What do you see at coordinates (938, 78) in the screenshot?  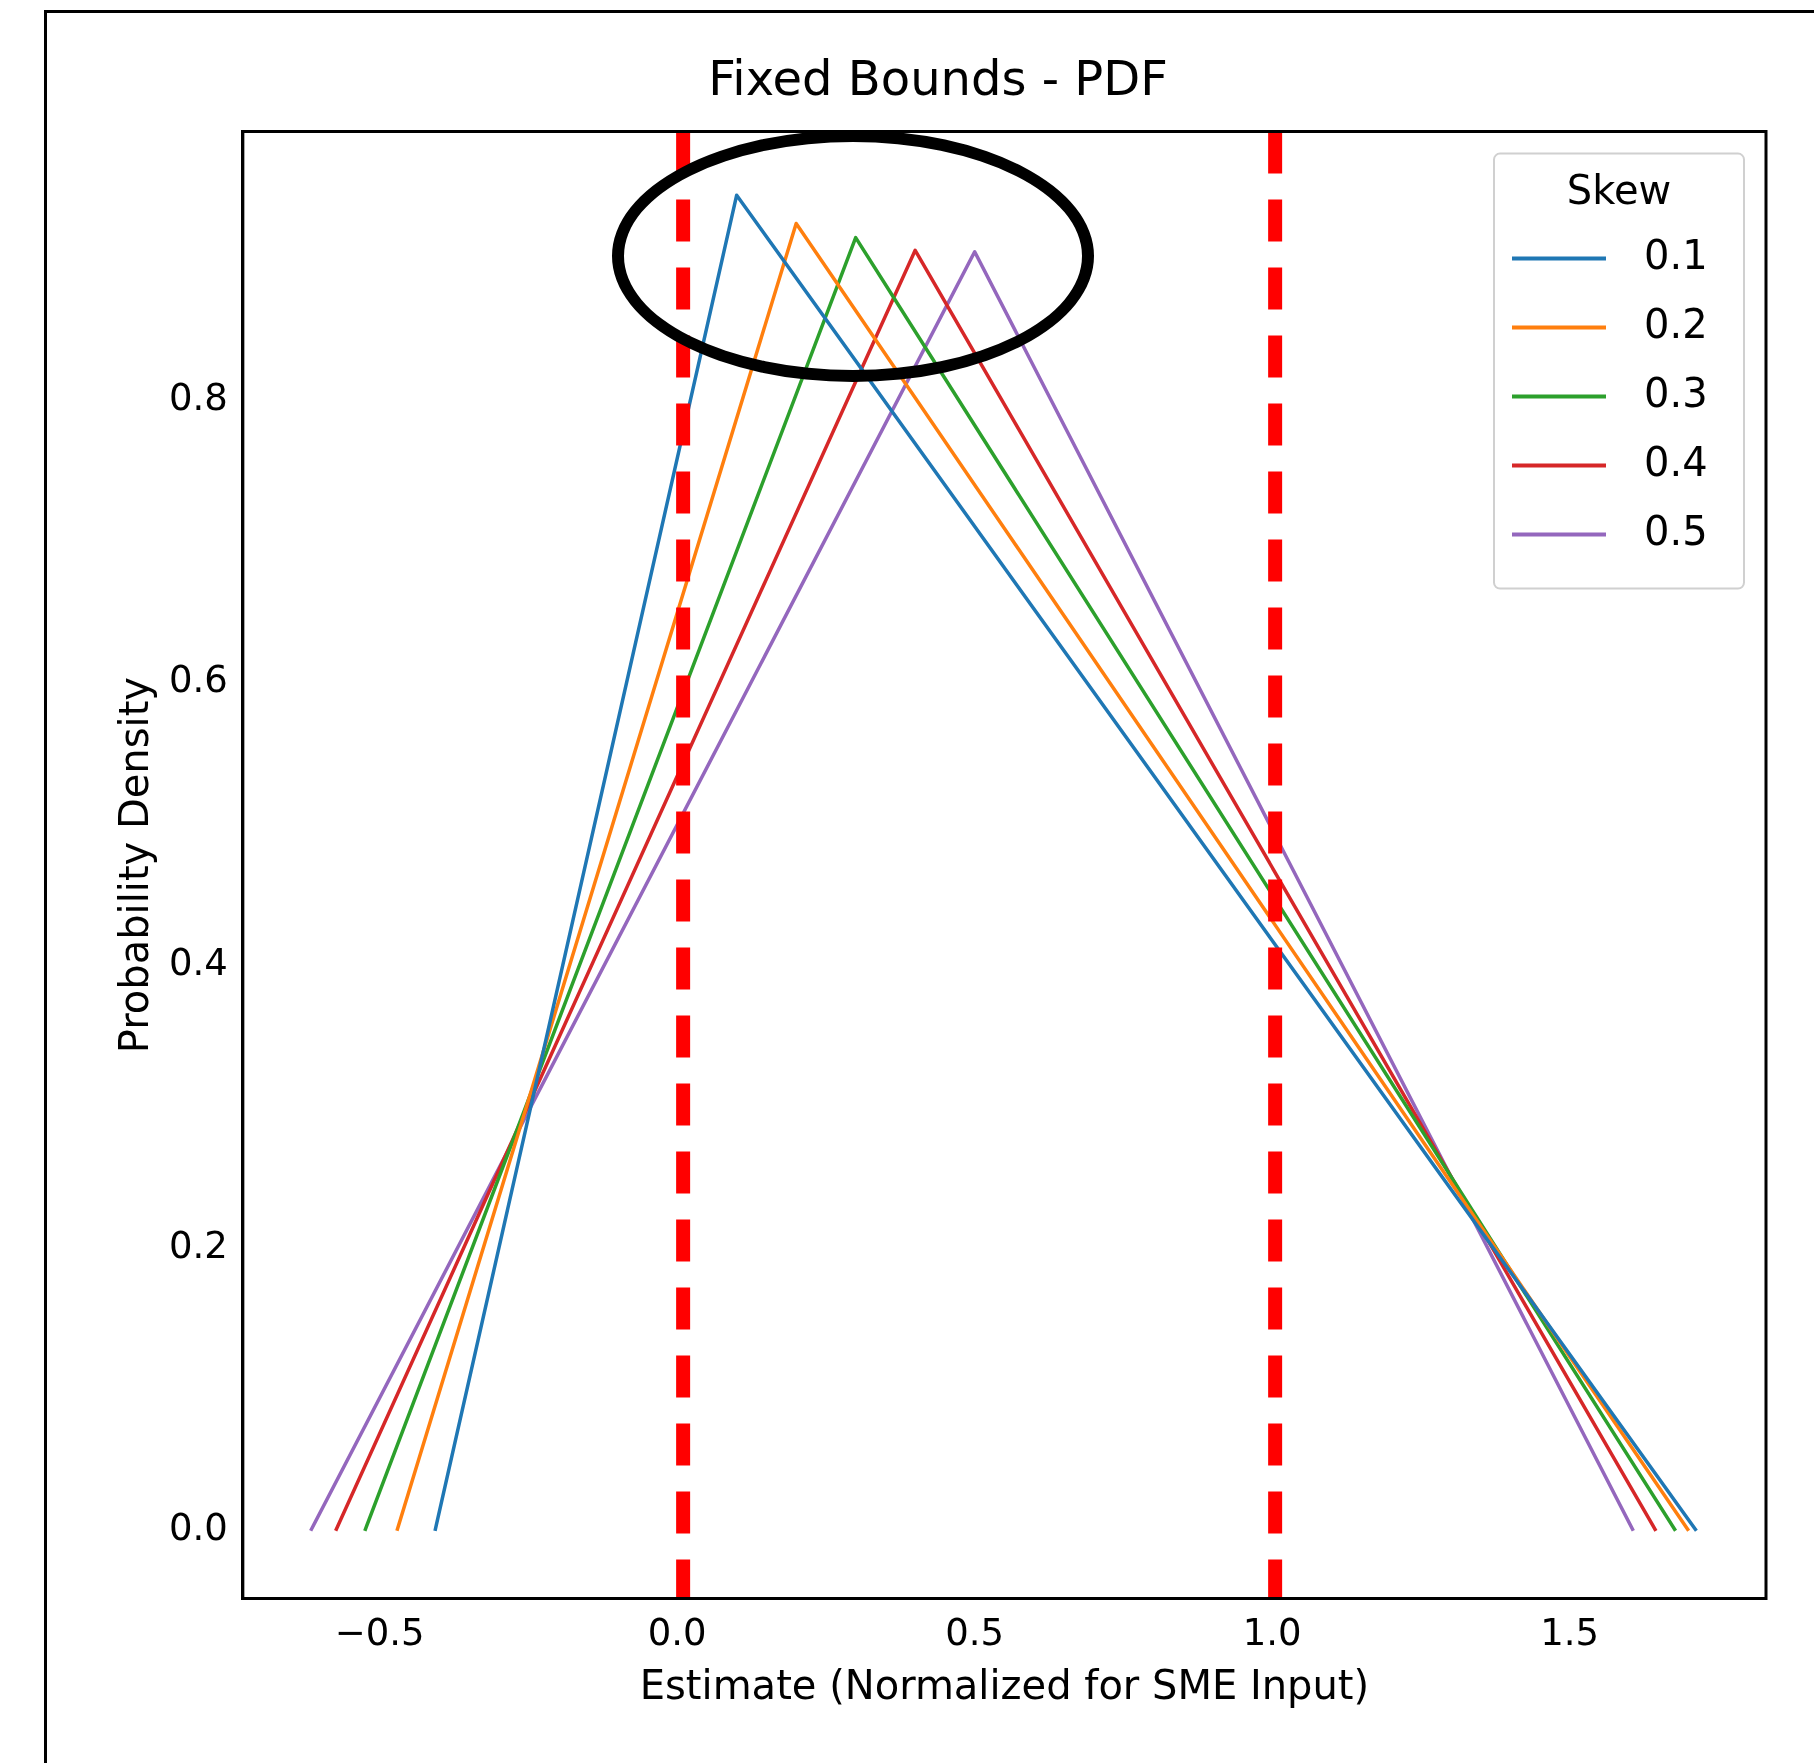 I see `chart-title: Fixed Bounds - PDF` at bounding box center [938, 78].